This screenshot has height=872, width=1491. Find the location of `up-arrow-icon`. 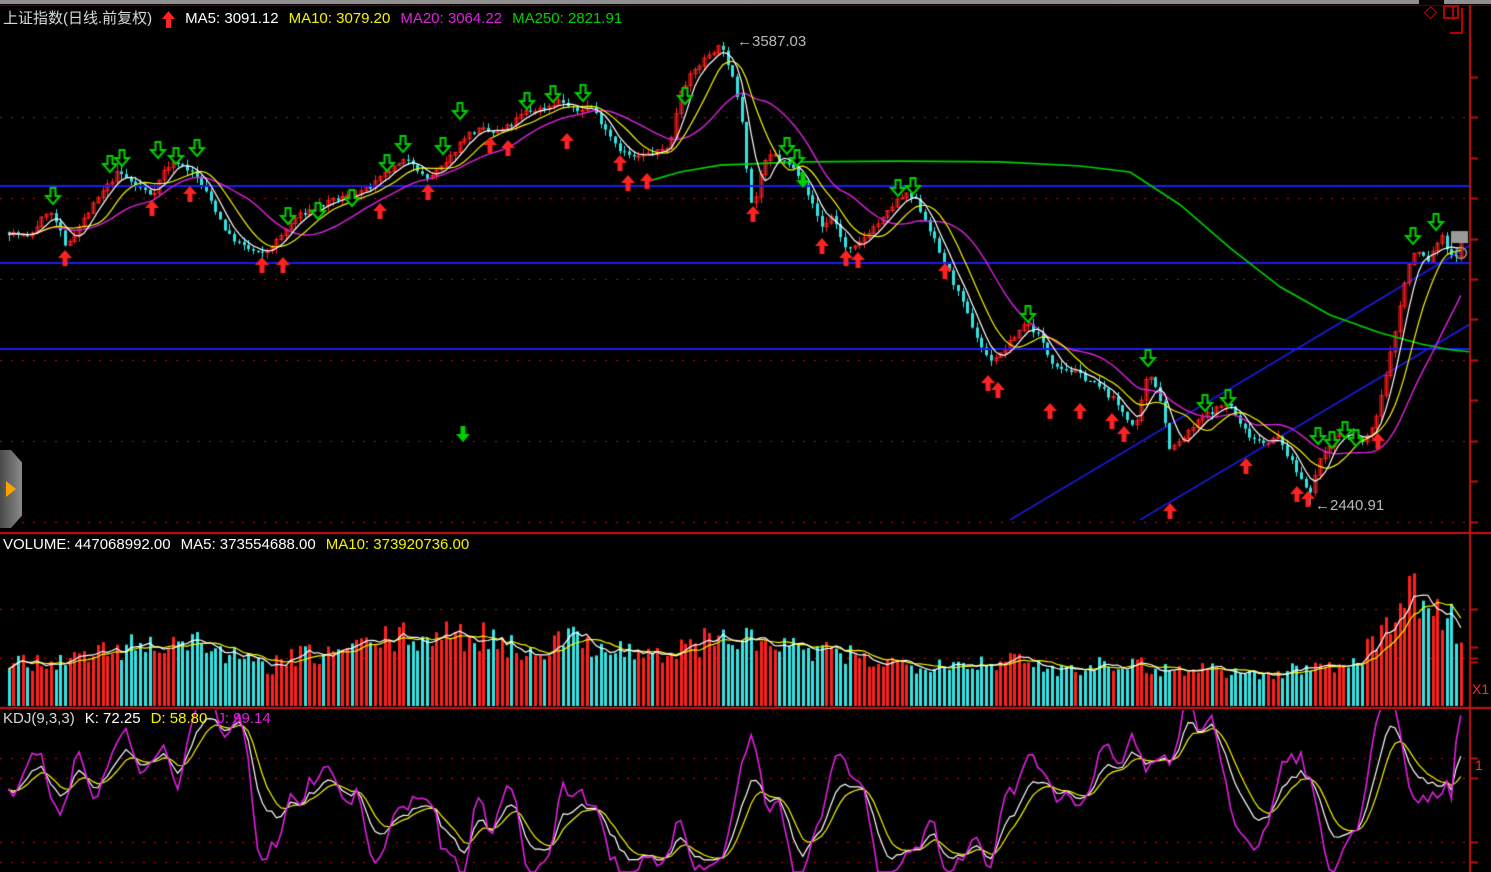

up-arrow-icon is located at coordinates (169, 19).